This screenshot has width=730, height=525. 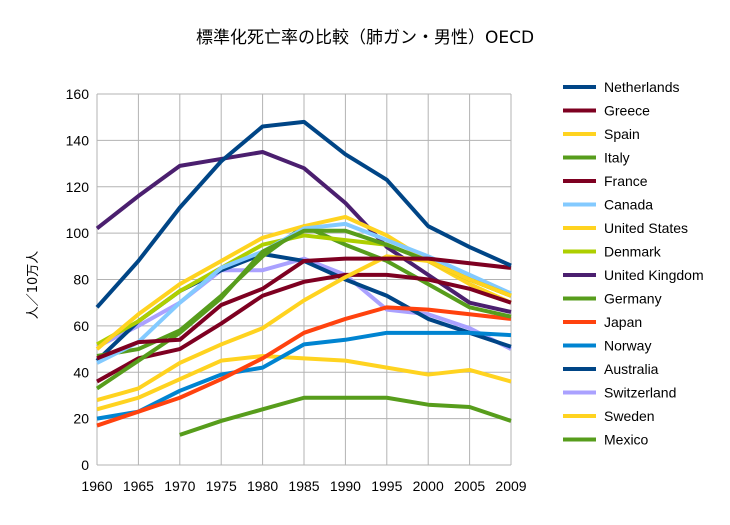 I want to click on series-line-sweden, so click(x=304, y=383).